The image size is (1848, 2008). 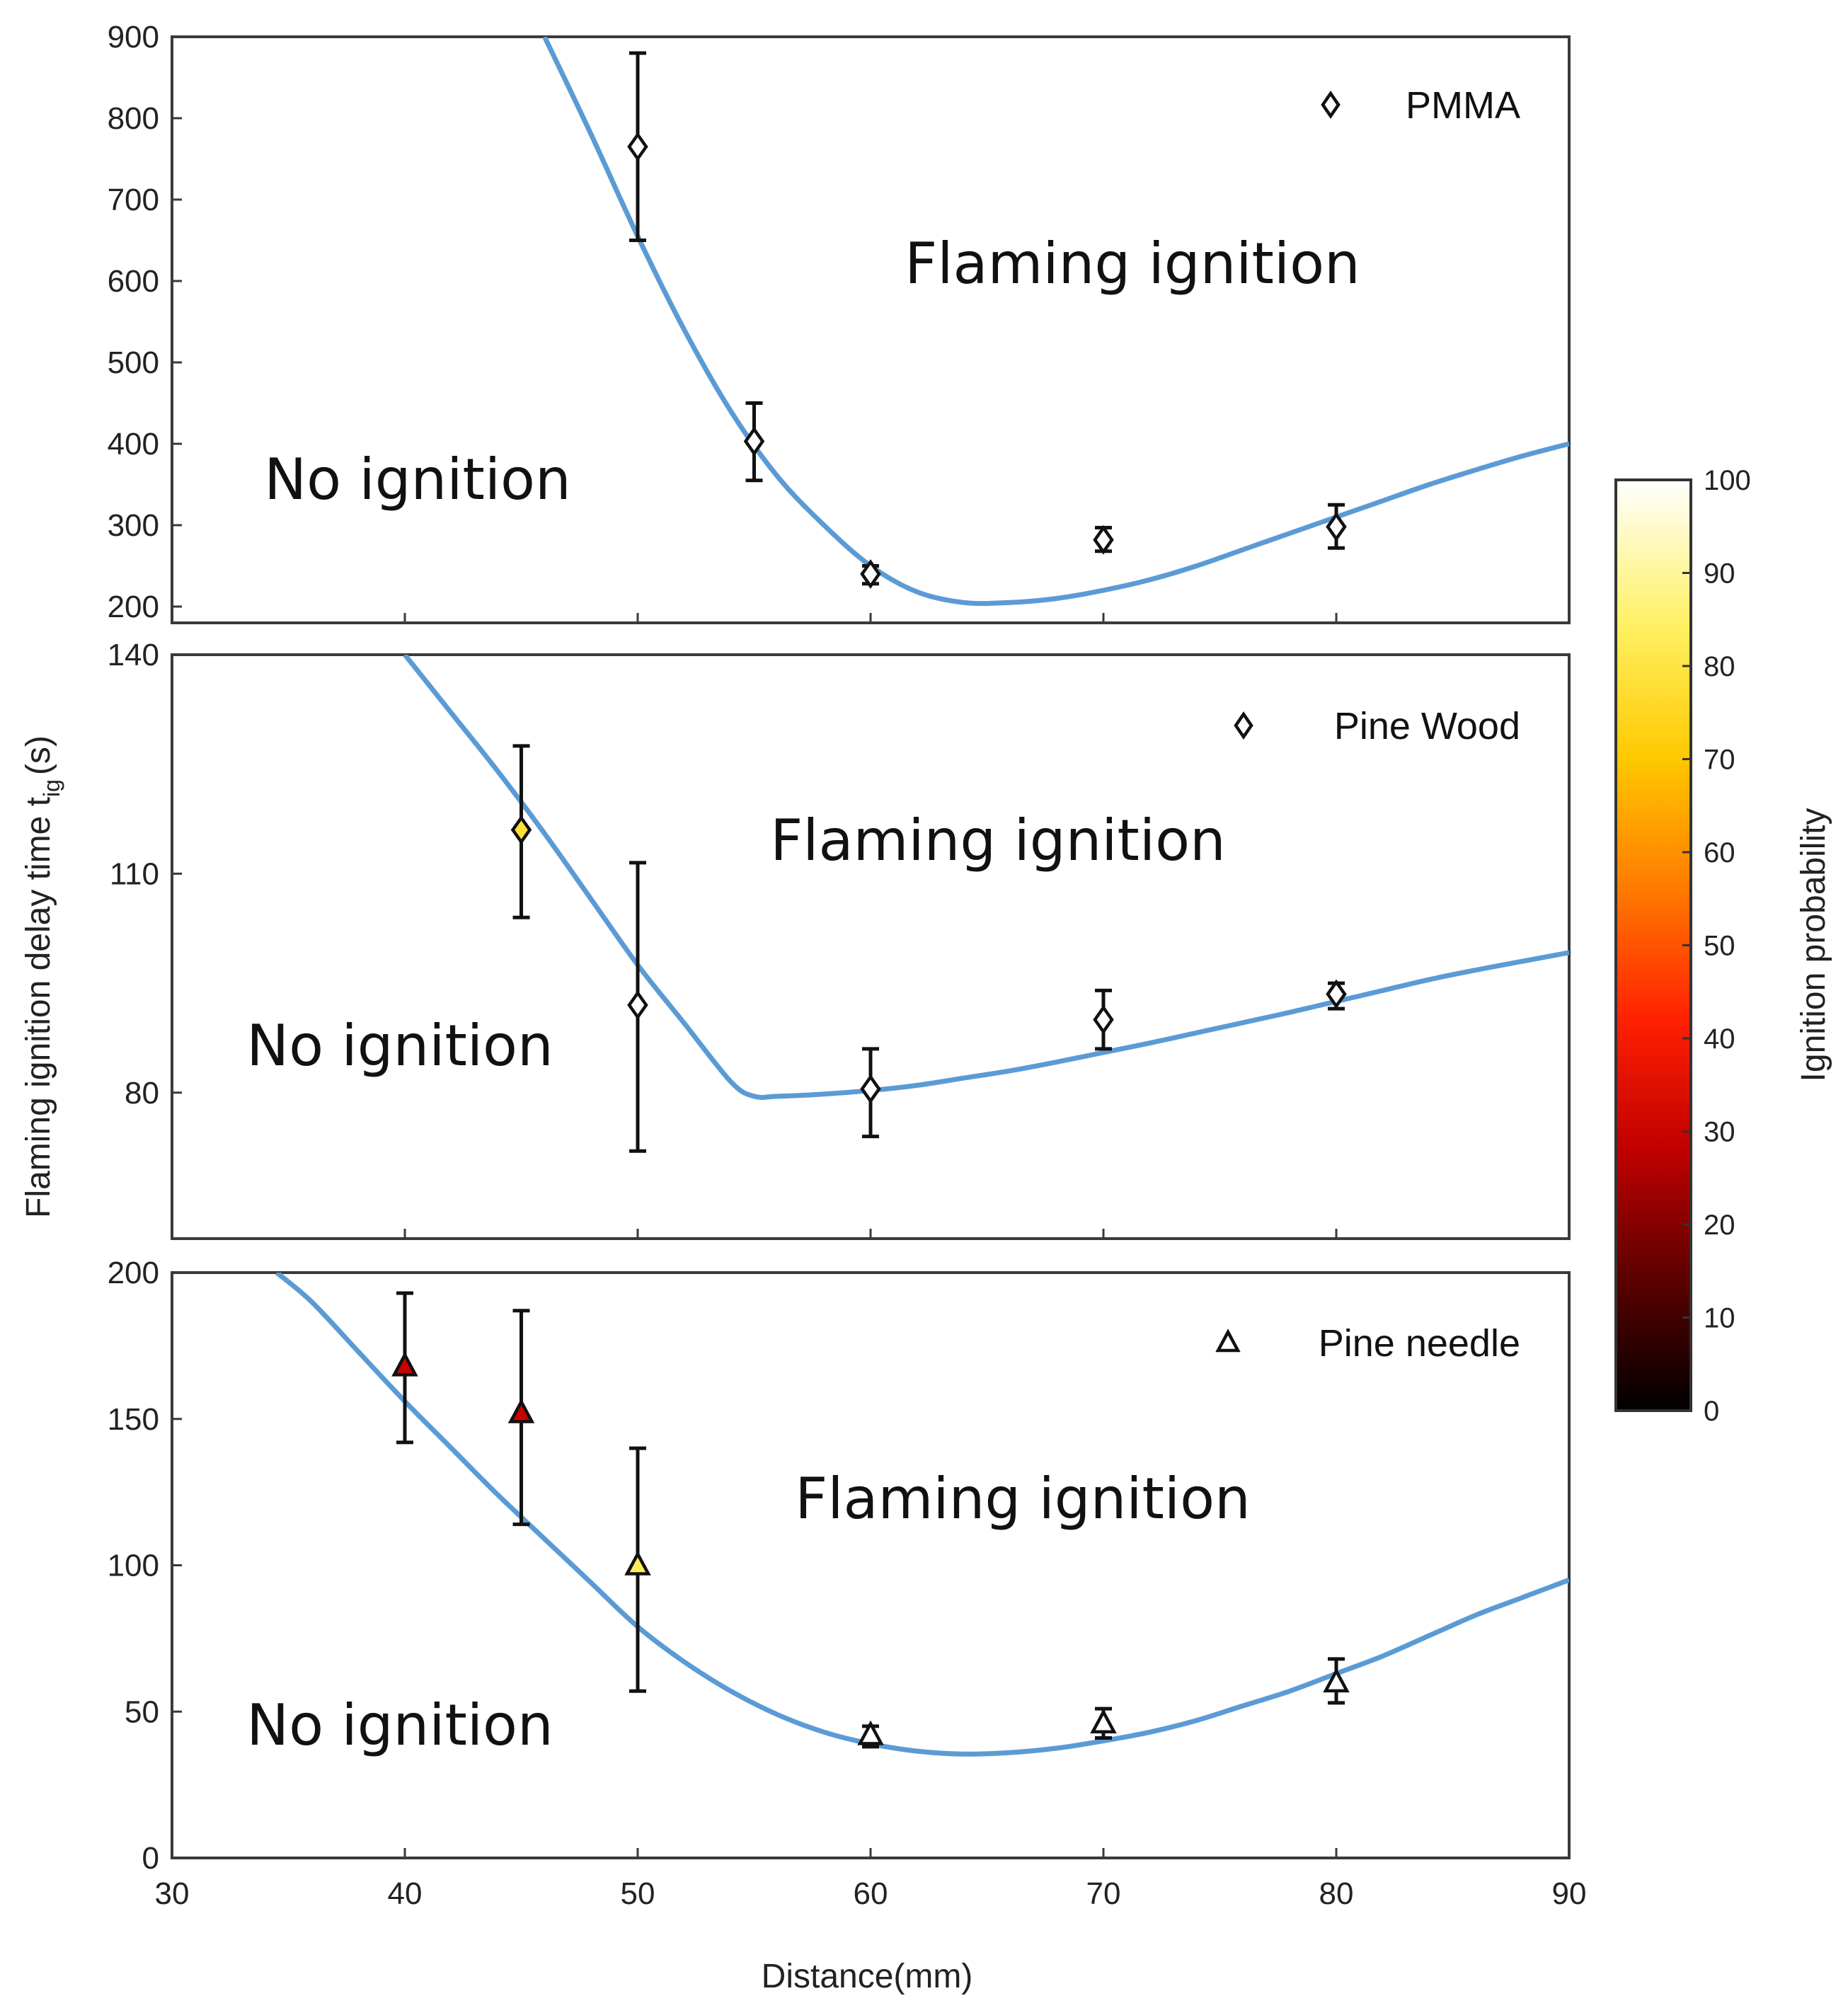 What do you see at coordinates (133, 281) in the screenshot?
I see `y-tick-label: 600` at bounding box center [133, 281].